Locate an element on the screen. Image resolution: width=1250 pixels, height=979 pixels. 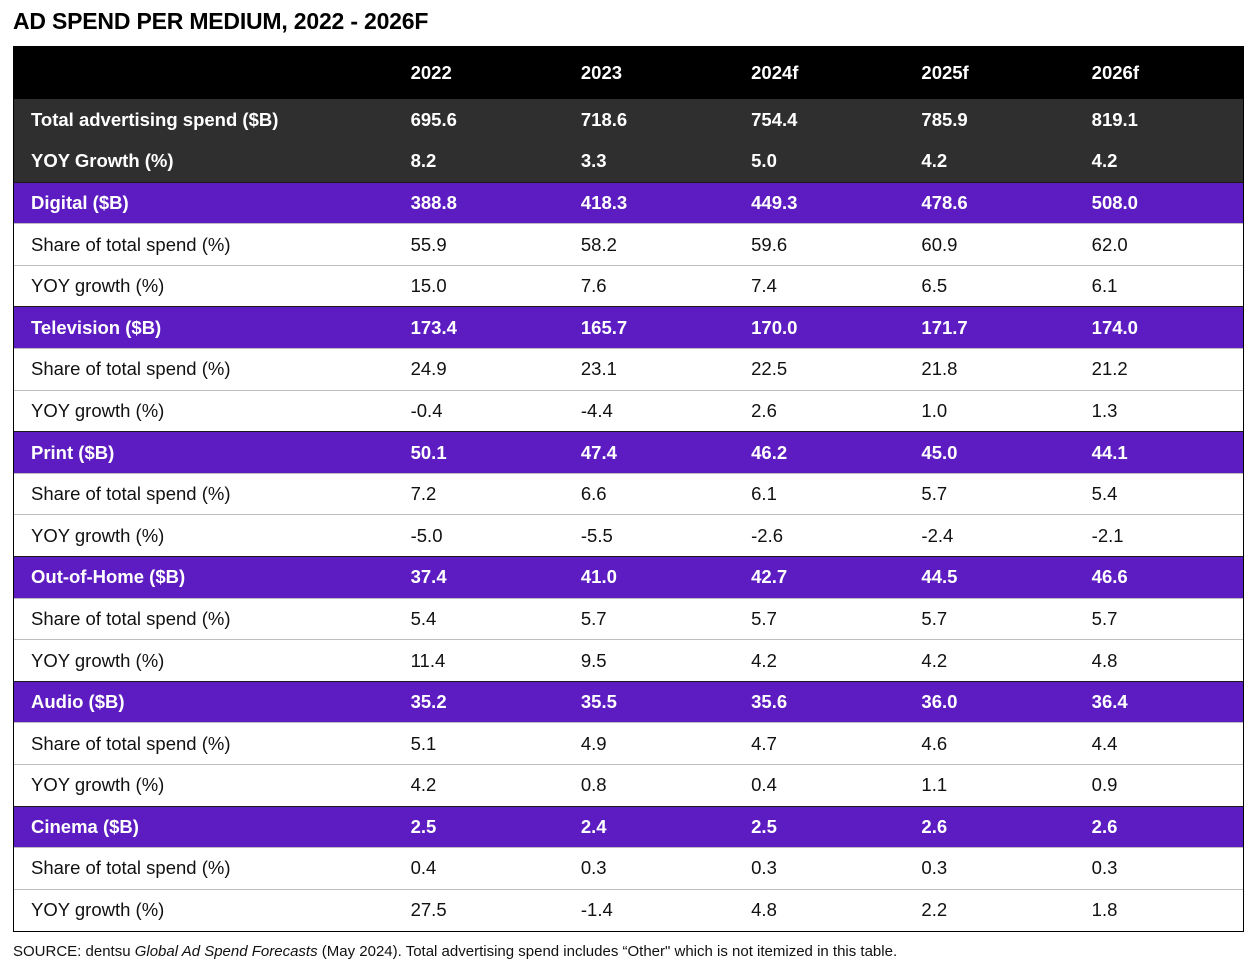
share-row-audio: Share of total spend (%) 5.1 4.9 4.7 4.6 4.4 is located at coordinates (628, 743).